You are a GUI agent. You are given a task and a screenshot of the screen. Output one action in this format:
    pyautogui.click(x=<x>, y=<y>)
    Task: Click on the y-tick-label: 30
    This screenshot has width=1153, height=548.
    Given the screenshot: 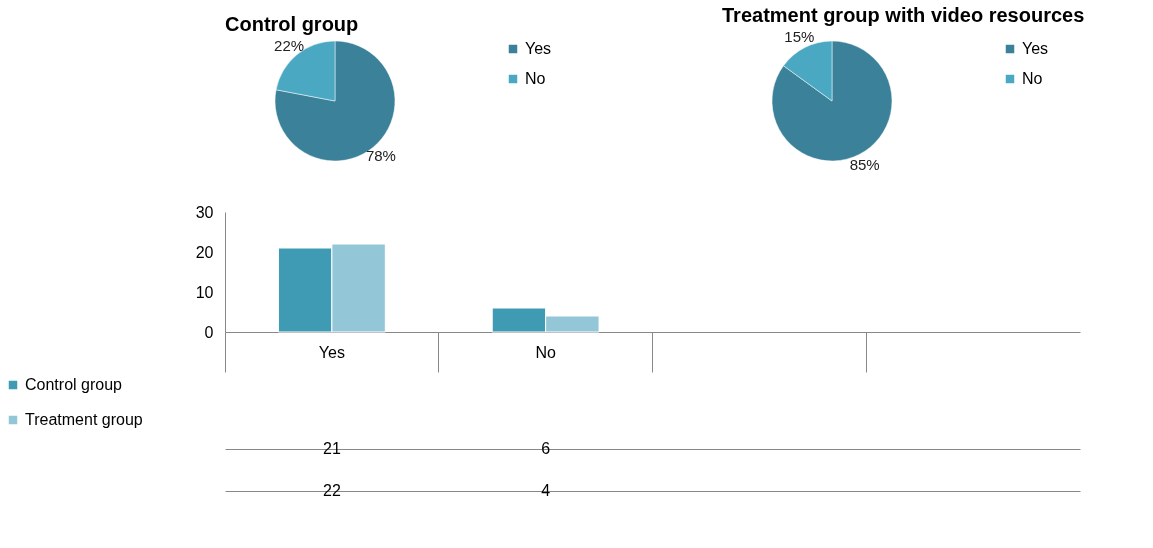 What is the action you would take?
    pyautogui.click(x=204, y=212)
    